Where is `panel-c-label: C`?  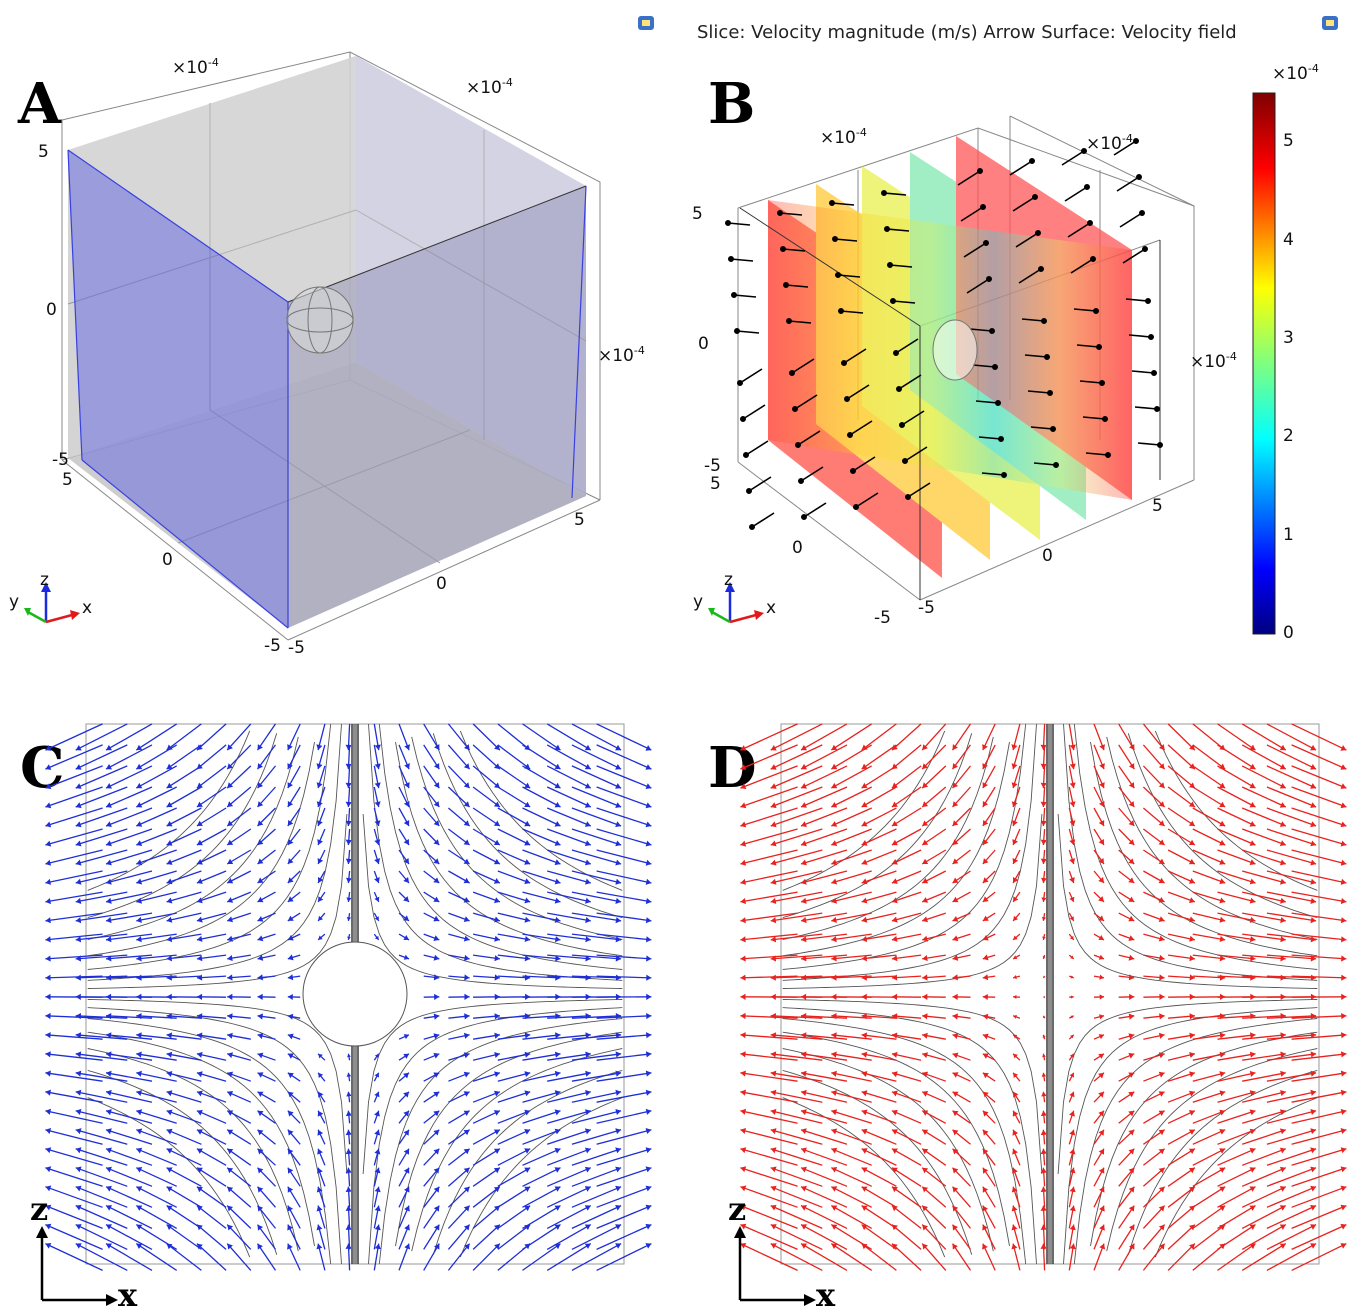 panel-c-label: C is located at coordinates (42, 768).